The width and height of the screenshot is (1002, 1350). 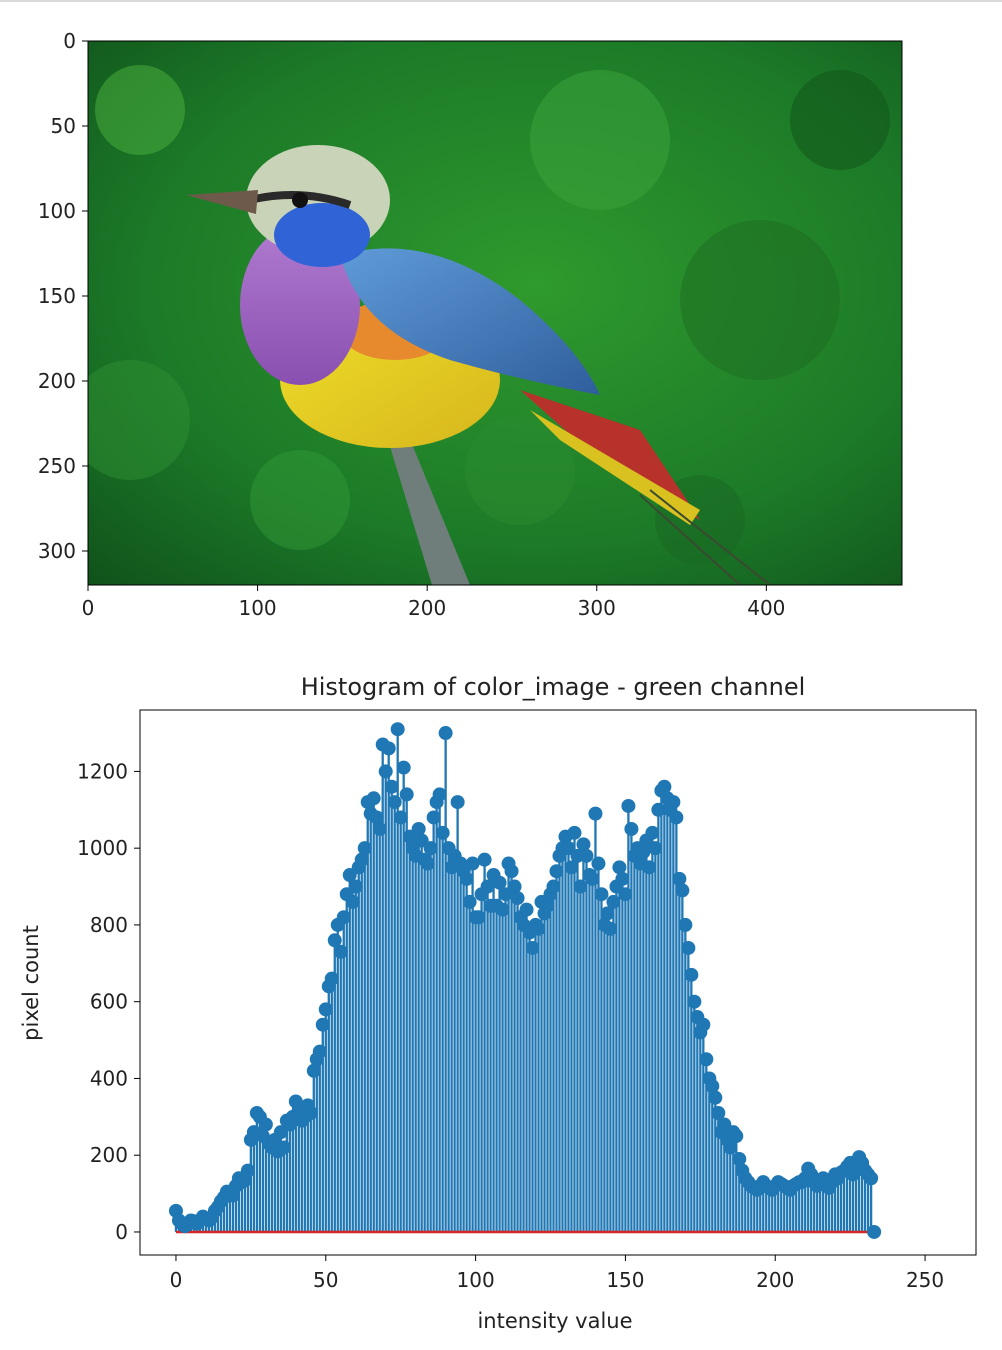 I want to click on y-tick-label: 600, so click(x=109, y=1002).